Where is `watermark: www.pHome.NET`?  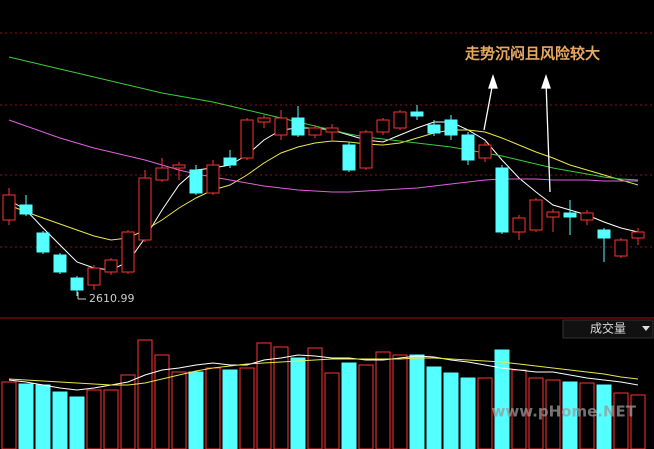 watermark: www.pHome.NET is located at coordinates (564, 412).